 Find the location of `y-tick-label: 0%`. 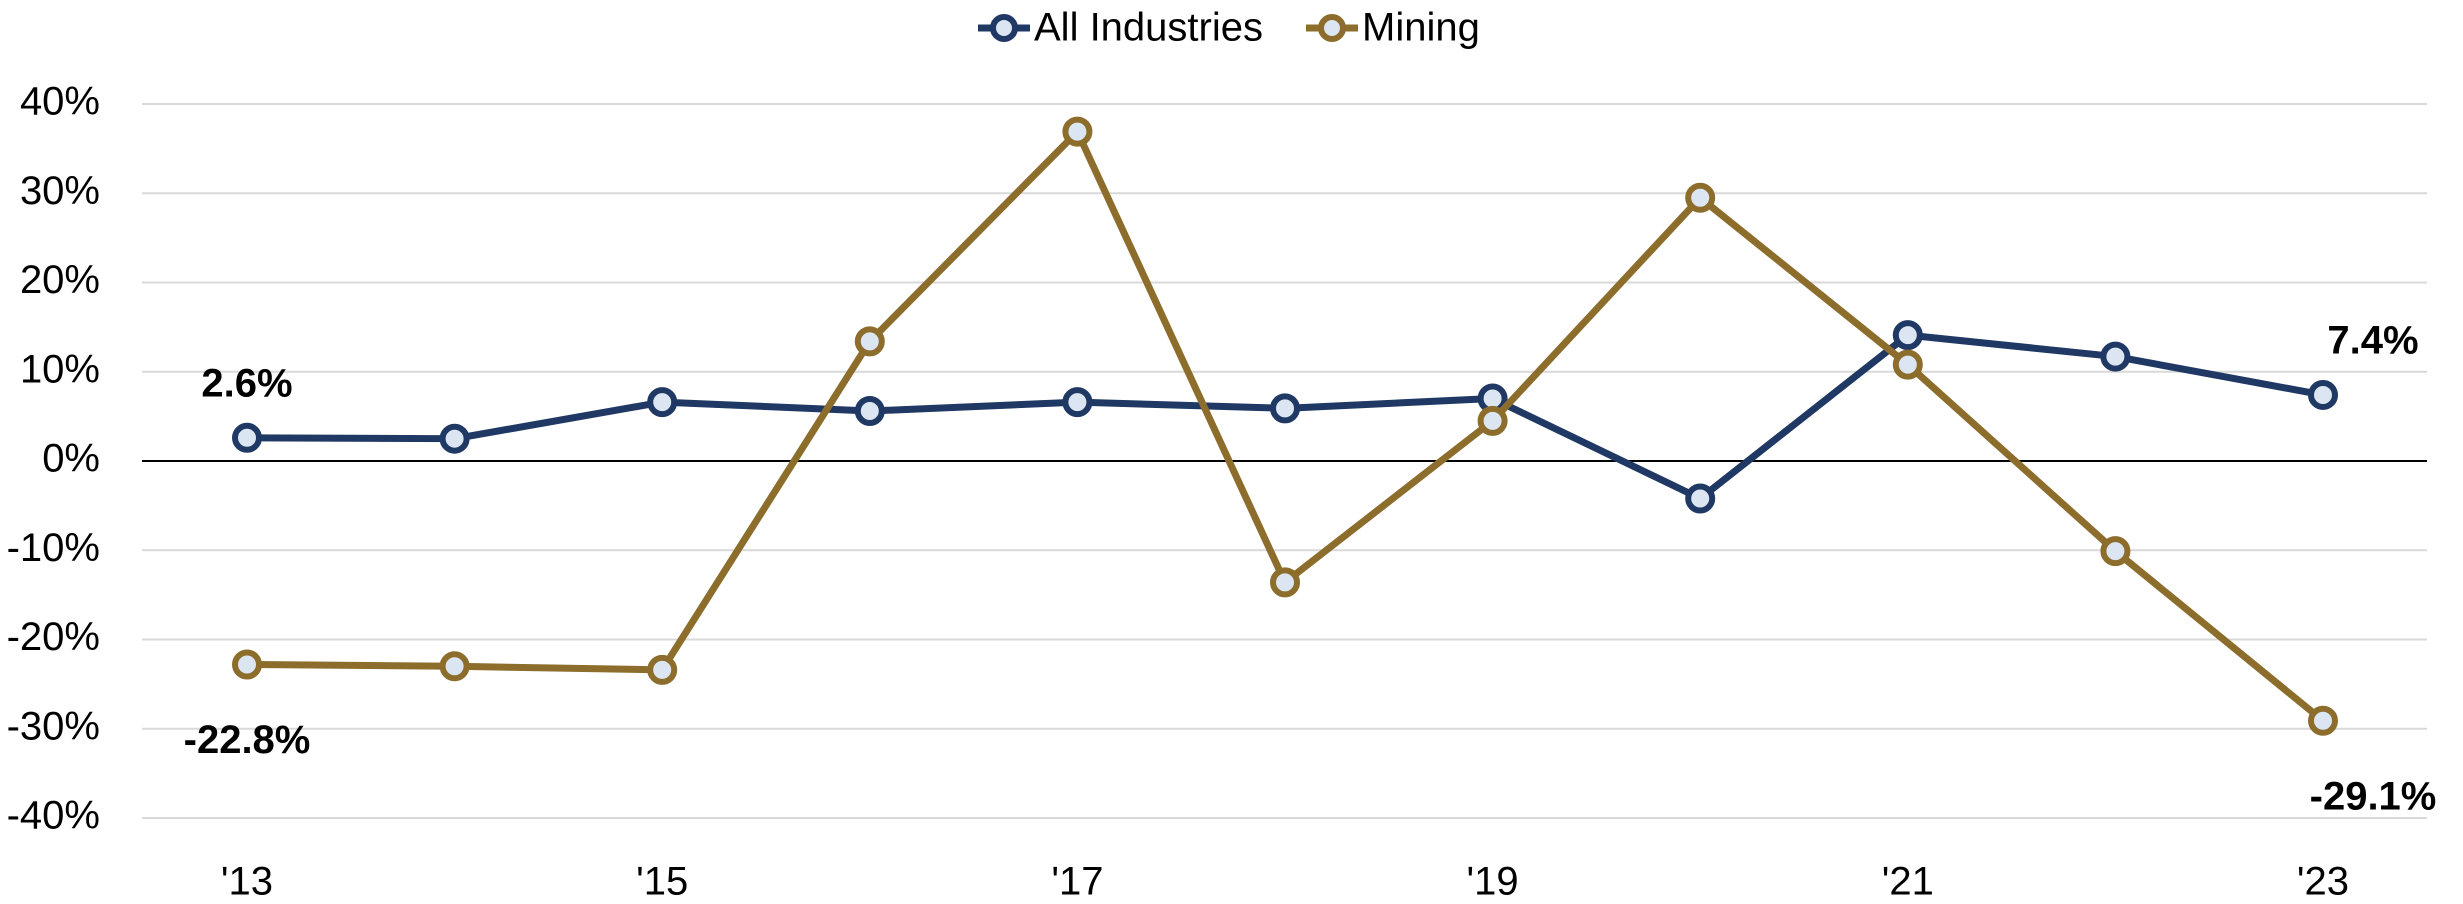

y-tick-label: 0% is located at coordinates (71, 459).